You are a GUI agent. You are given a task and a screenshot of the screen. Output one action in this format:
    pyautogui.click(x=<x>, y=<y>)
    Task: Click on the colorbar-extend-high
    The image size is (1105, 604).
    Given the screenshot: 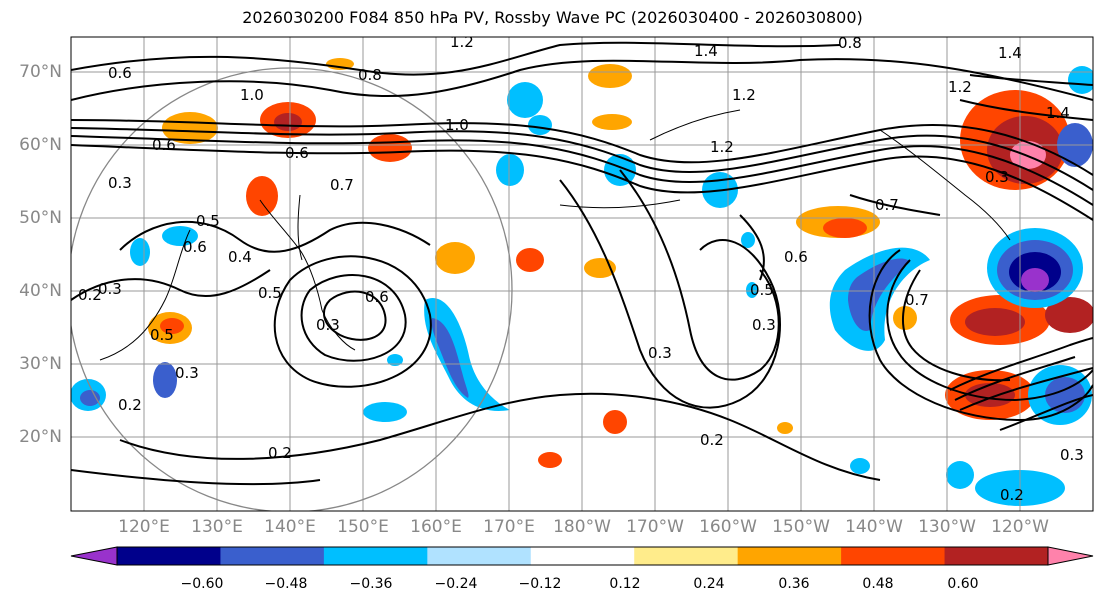 What is the action you would take?
    pyautogui.click(x=1070, y=556)
    